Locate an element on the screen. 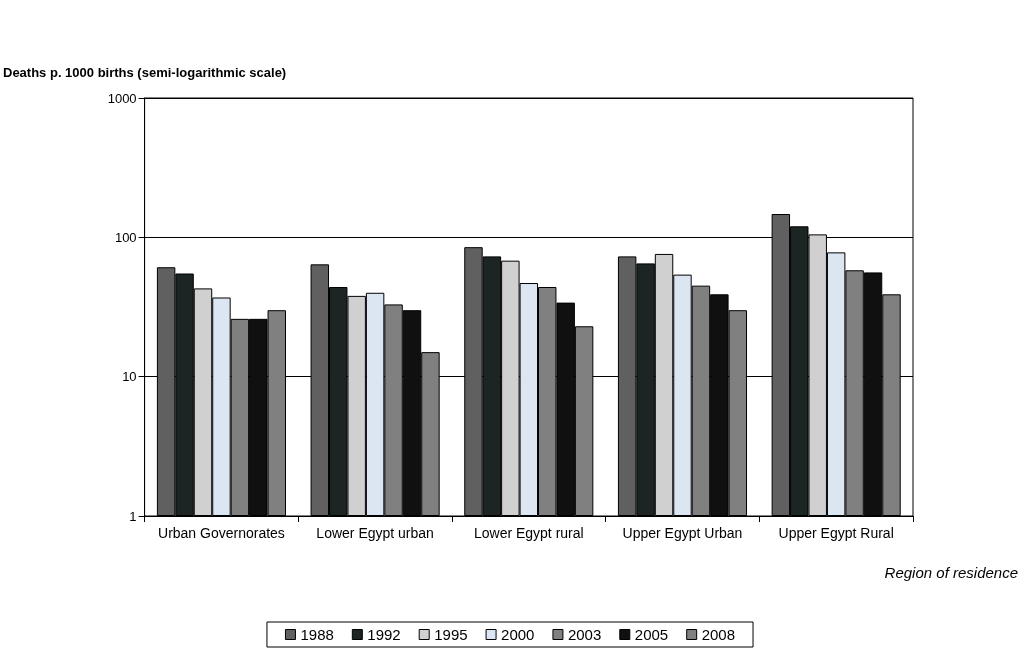 The width and height of the screenshot is (1020, 651). legend-label: 2008 is located at coordinates (718, 634).